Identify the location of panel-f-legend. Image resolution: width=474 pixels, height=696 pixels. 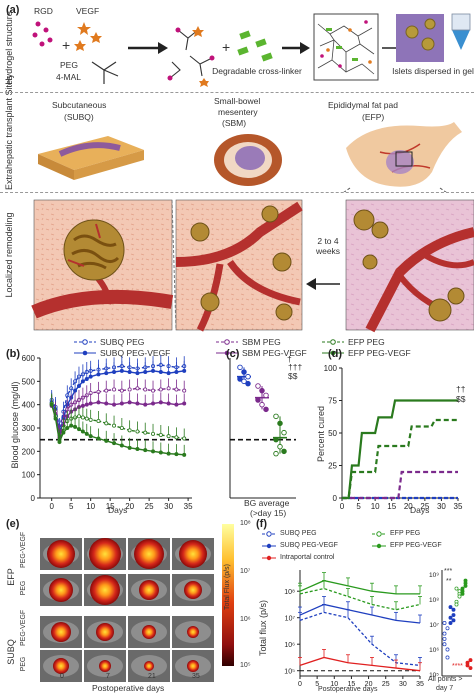
(324, 546).